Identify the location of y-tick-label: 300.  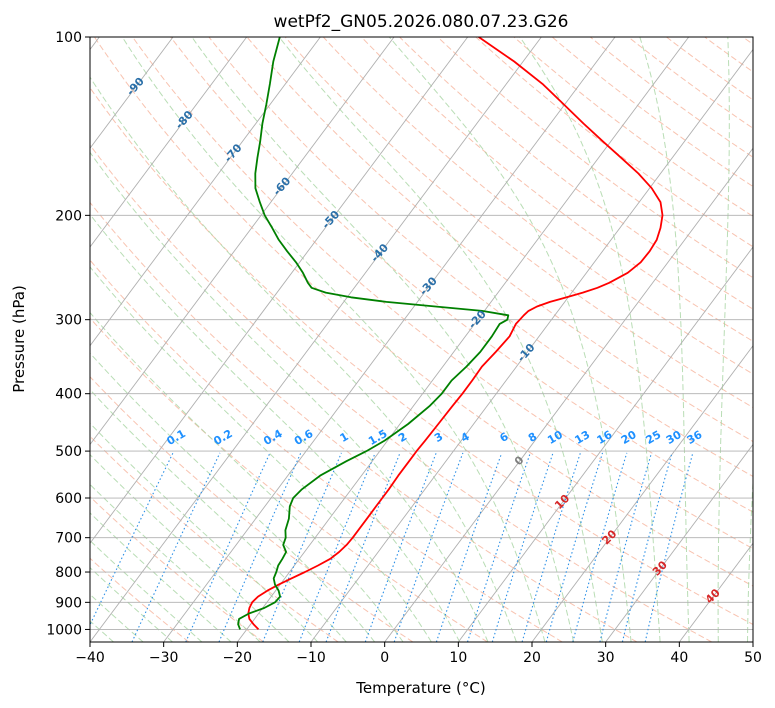
(68, 321).